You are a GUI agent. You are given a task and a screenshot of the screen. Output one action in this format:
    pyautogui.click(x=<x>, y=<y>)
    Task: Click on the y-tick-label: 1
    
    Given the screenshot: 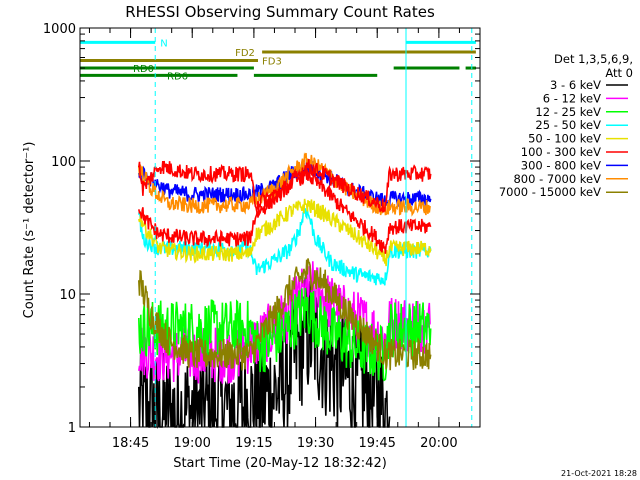 What is the action you would take?
    pyautogui.click(x=72, y=428)
    